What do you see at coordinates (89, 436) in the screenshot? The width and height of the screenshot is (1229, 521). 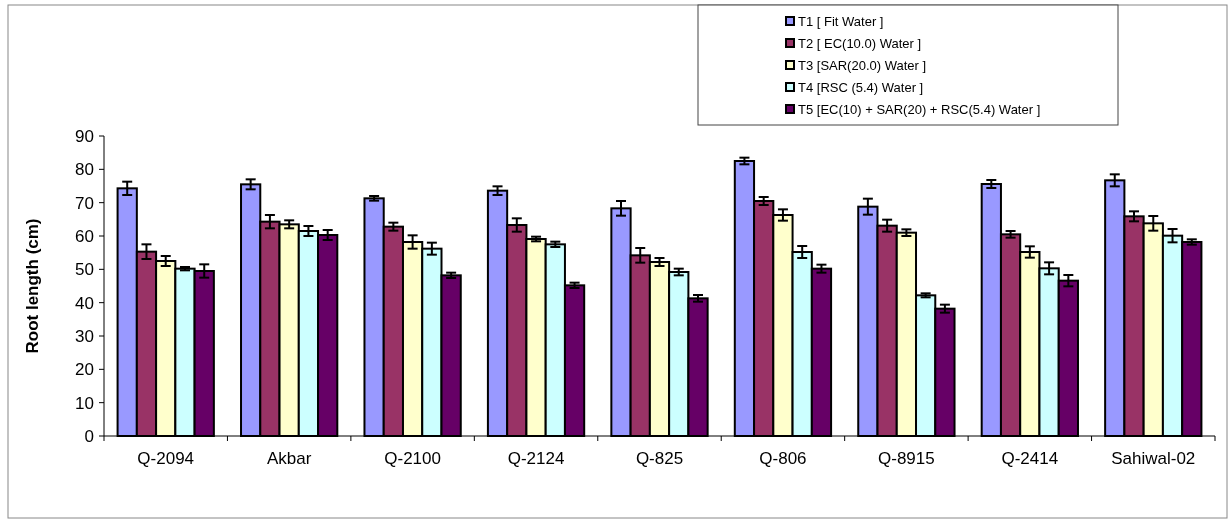 I see `y-tick-label: 0` at bounding box center [89, 436].